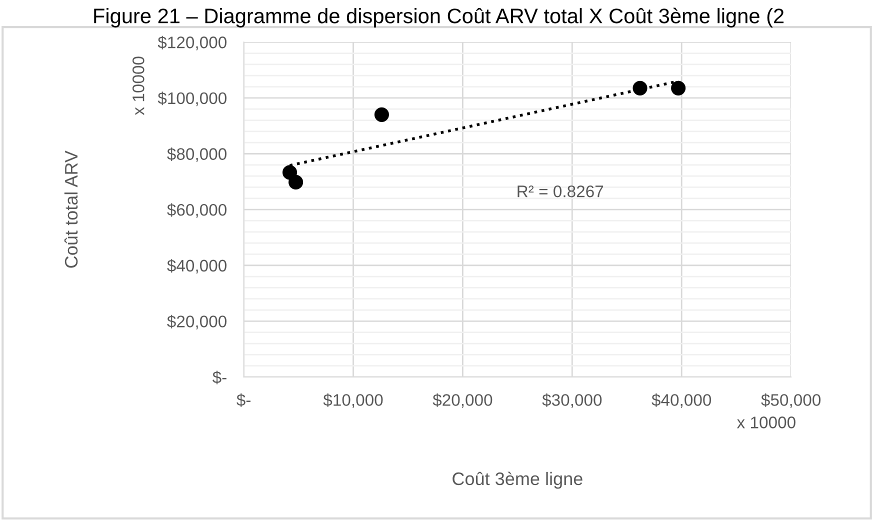 Image resolution: width=877 pixels, height=520 pixels. What do you see at coordinates (462, 400) in the screenshot?
I see `x-tick-label: $20,000` at bounding box center [462, 400].